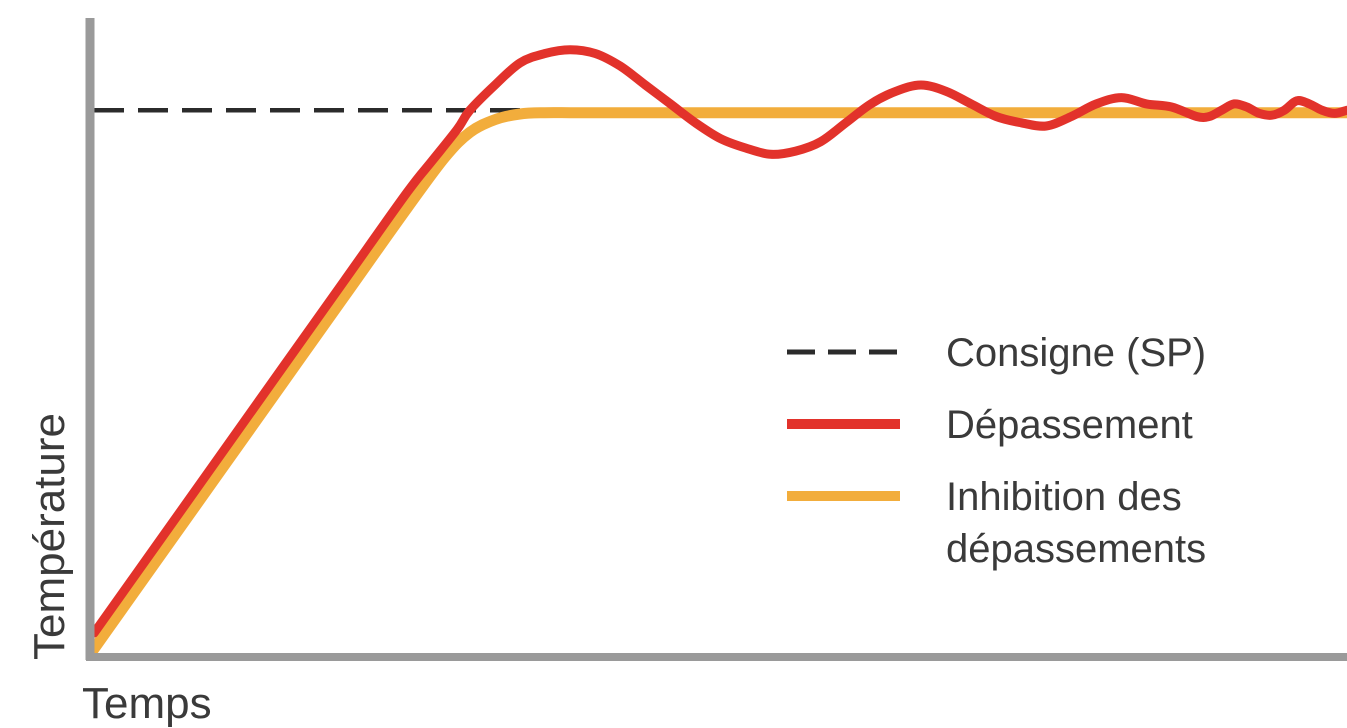 This screenshot has width=1347, height=728. Describe the element at coordinates (147, 703) in the screenshot. I see `x-axis-label: Temps` at that location.